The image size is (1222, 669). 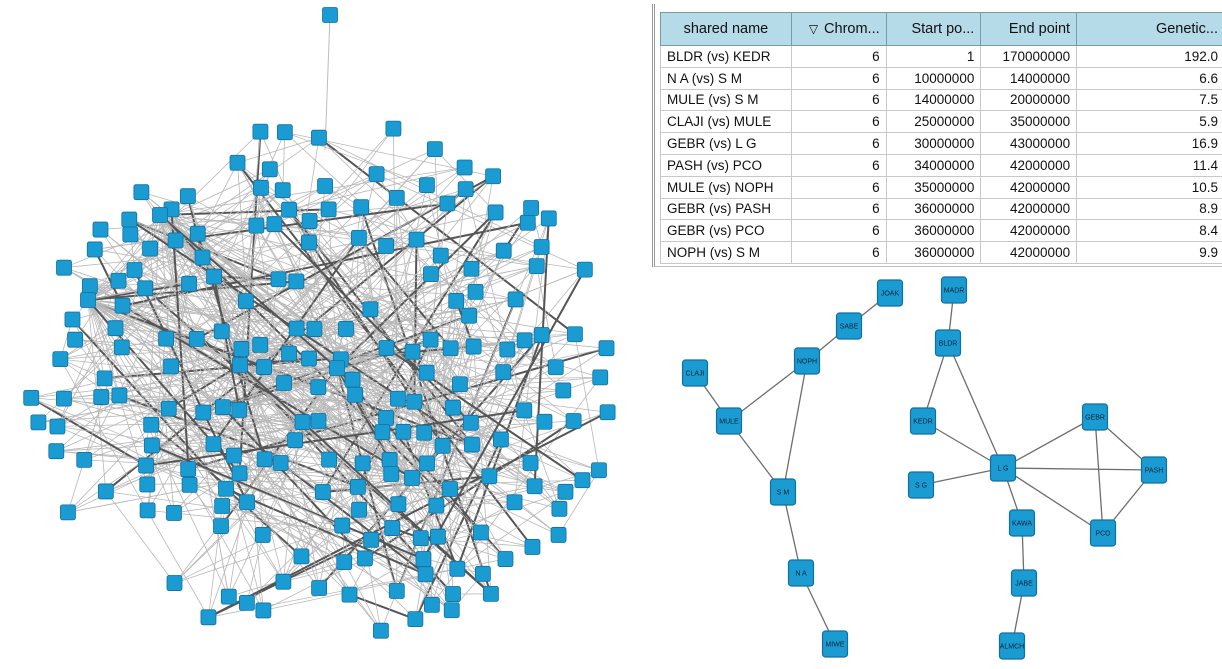 What do you see at coordinates (1095, 417) in the screenshot?
I see `node: GEBR` at bounding box center [1095, 417].